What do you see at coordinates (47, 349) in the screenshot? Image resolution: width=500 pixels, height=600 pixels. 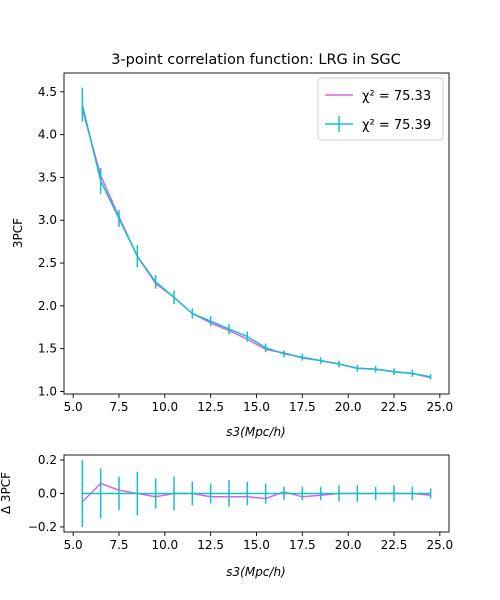 I see `main-y-tick-label: 1.5` at bounding box center [47, 349].